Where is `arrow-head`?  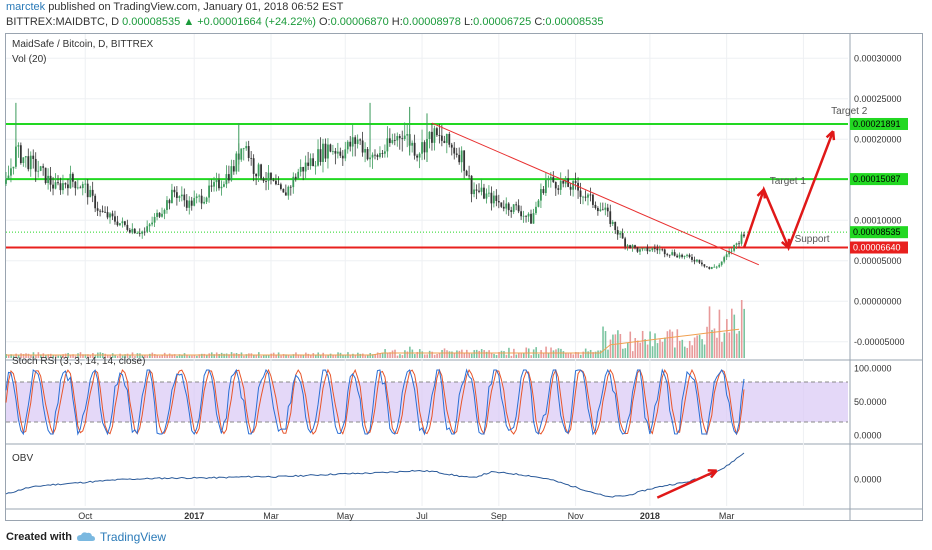
arrow-head is located at coordinates (761, 193).